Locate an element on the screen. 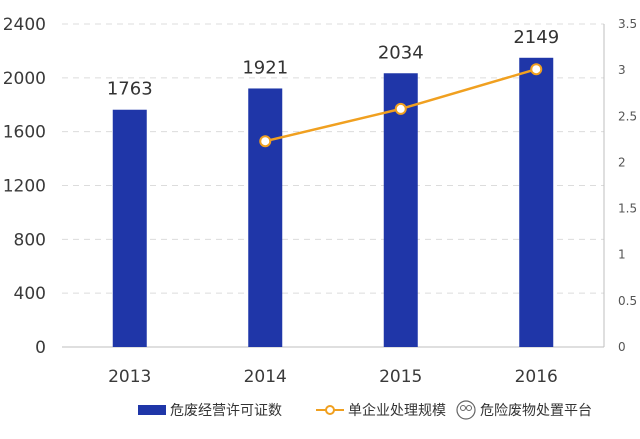 This screenshot has width=640, height=439. y-right-tick-label: 1 is located at coordinates (622, 255).